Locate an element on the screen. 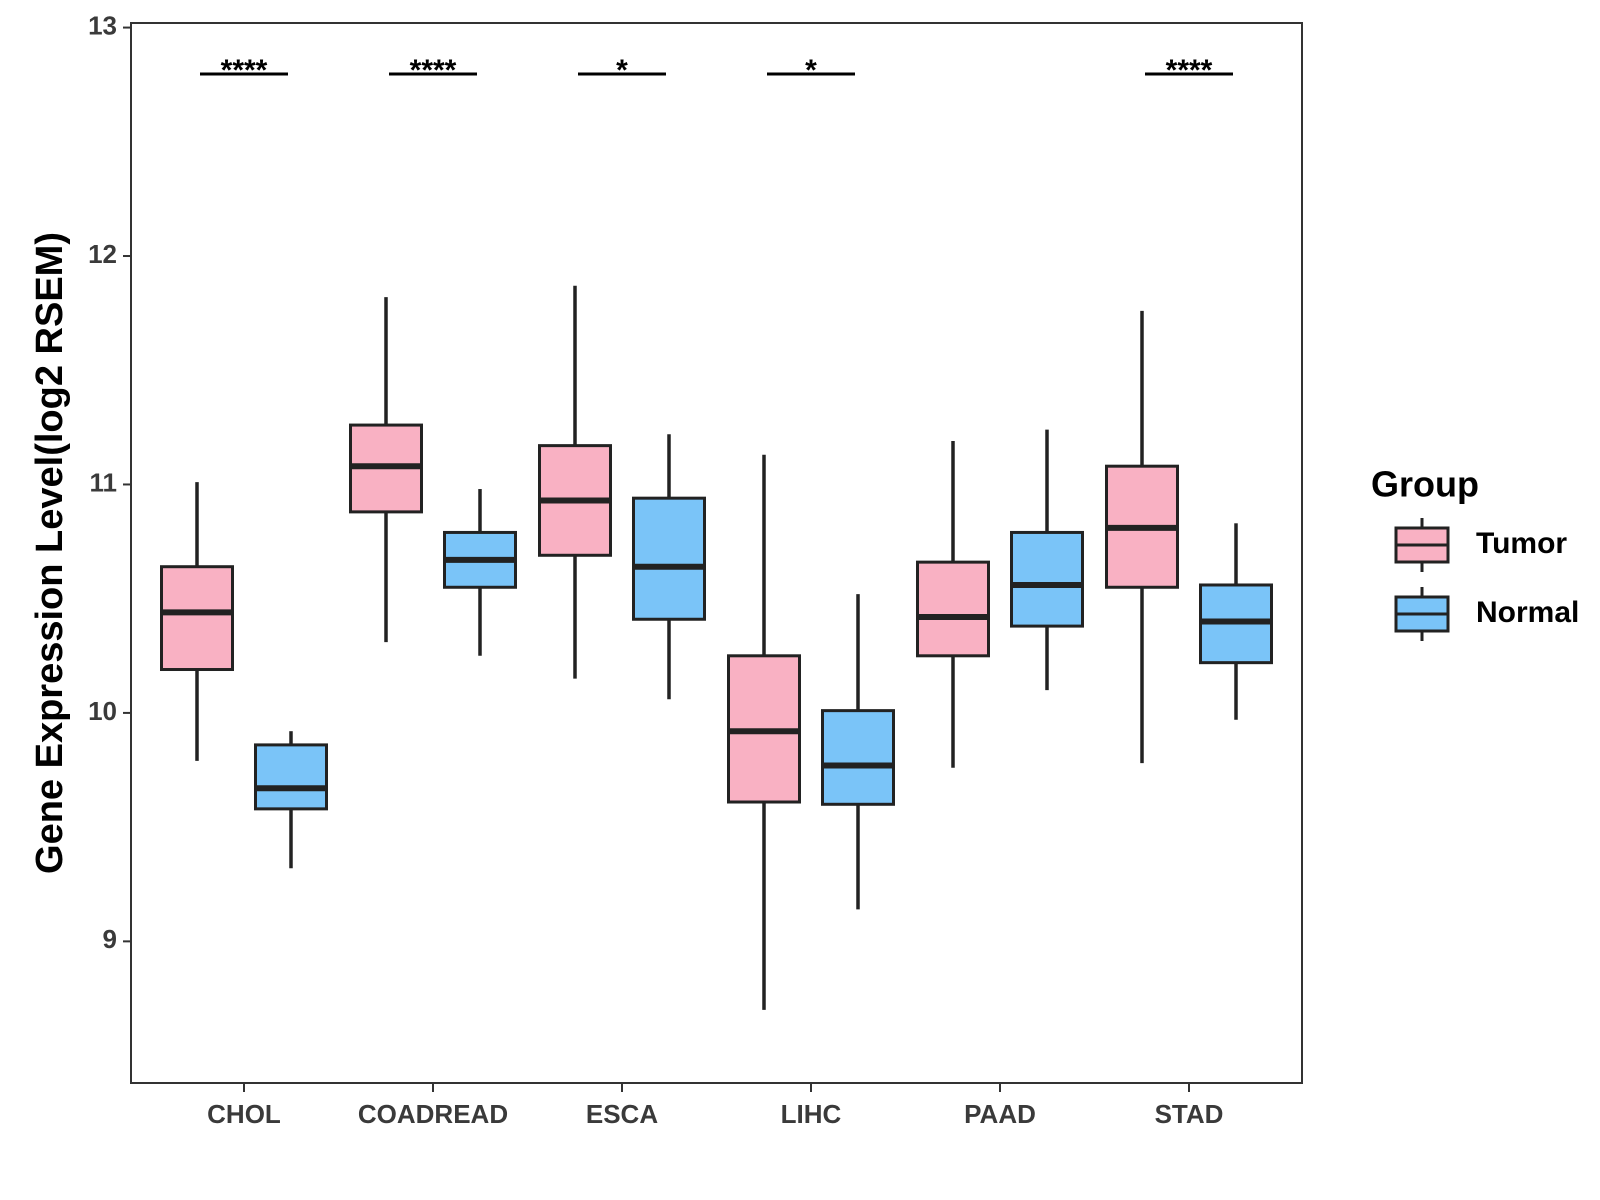 Image resolution: width=1600 pixels, height=1200 pixels. box-tumor-STAD is located at coordinates (1142, 537).